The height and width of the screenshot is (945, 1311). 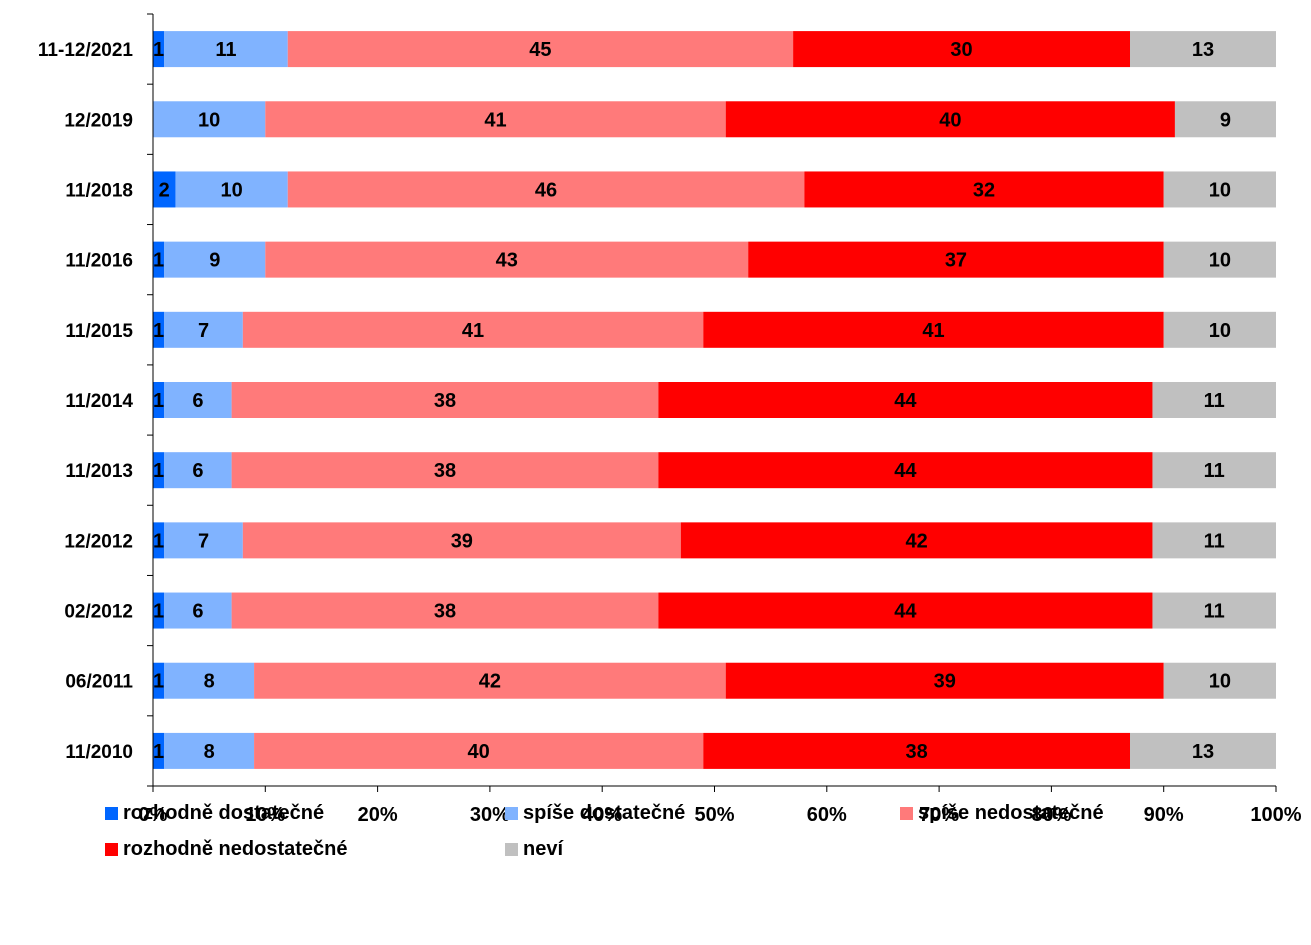 I want to click on data-label: 32, so click(x=984, y=190).